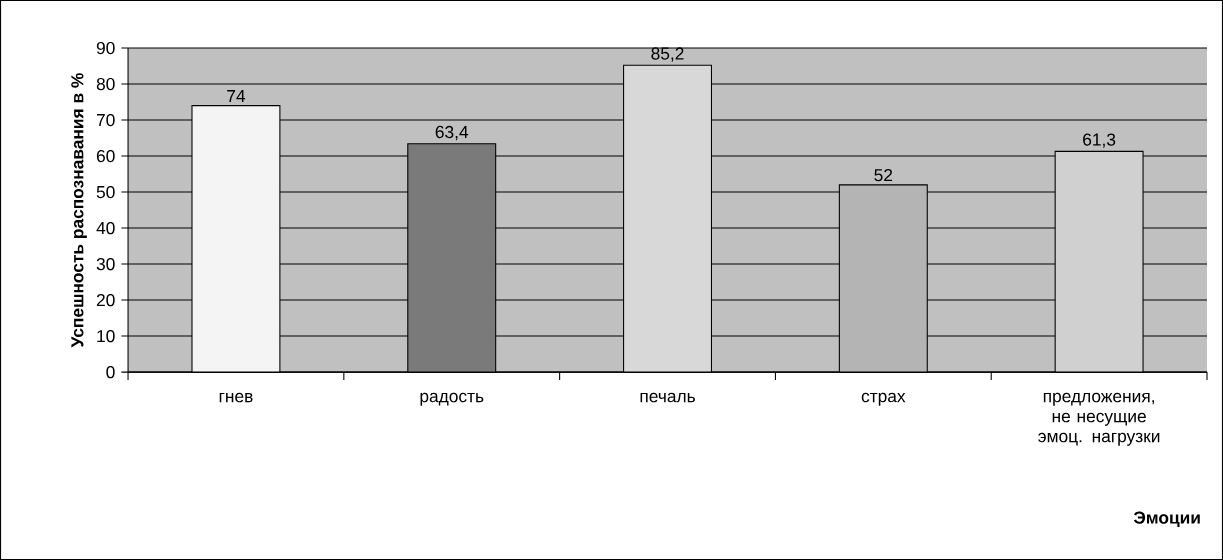  What do you see at coordinates (105, 84) in the screenshot?
I see `y-tick-label: 80` at bounding box center [105, 84].